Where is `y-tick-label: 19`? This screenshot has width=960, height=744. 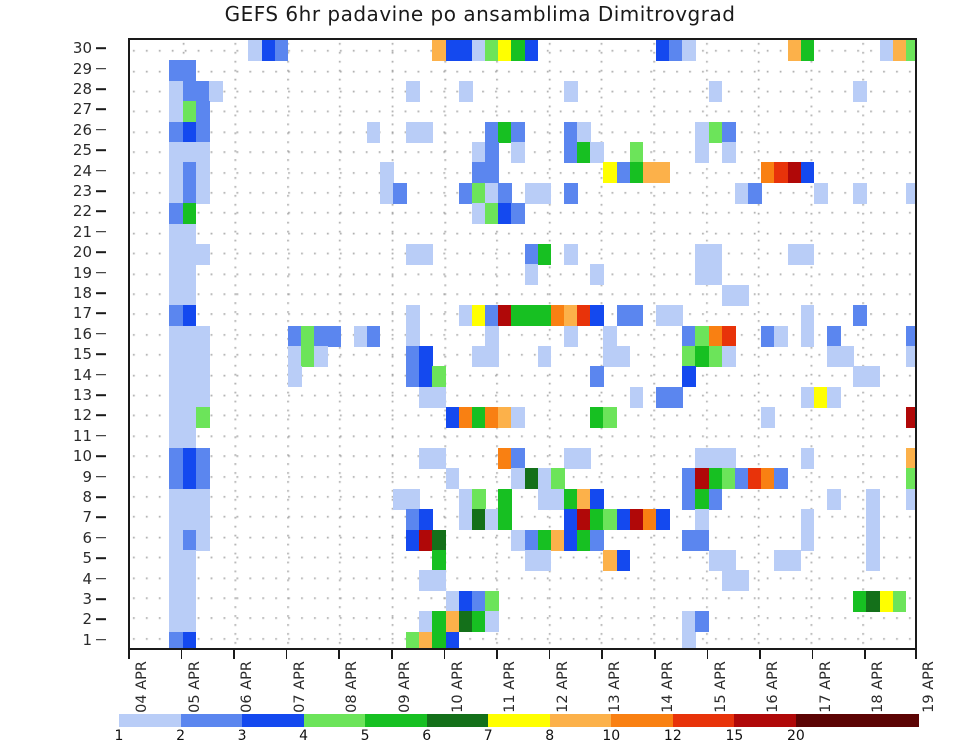 y-tick-label: 19 is located at coordinates (82, 272).